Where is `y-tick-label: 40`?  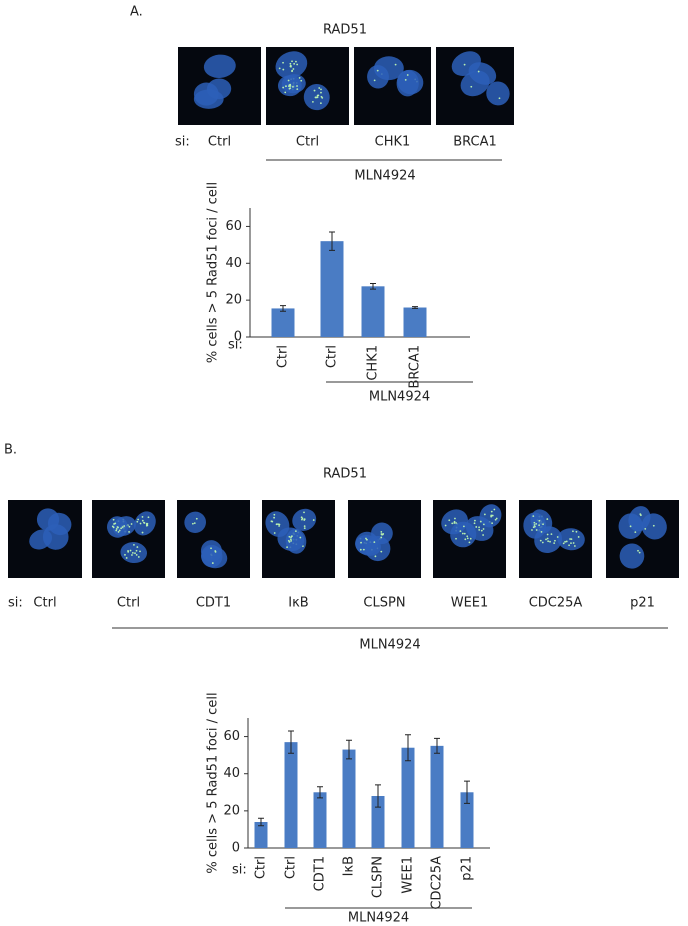 y-tick-label: 40 is located at coordinates (233, 263).